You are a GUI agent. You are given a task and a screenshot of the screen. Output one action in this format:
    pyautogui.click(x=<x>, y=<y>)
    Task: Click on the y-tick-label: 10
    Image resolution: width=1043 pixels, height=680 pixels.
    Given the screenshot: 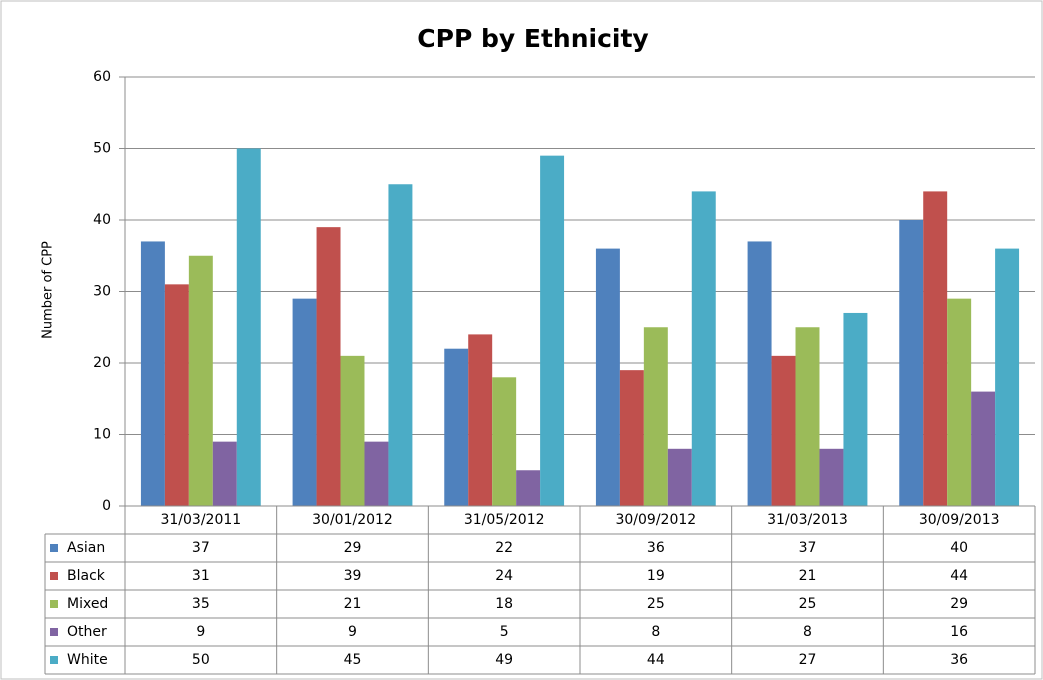 What is the action you would take?
    pyautogui.click(x=102, y=435)
    